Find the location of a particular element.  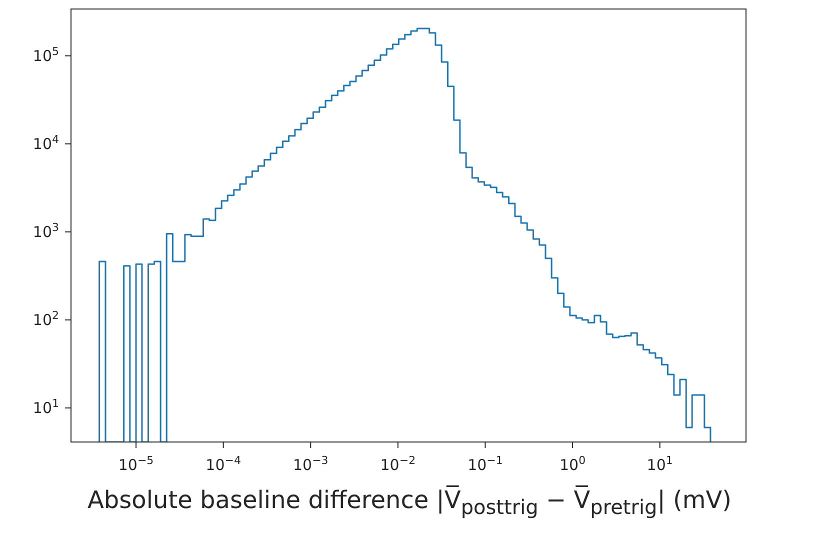

y-tick-label: 10$^{2}$ is located at coordinates (45, 318).